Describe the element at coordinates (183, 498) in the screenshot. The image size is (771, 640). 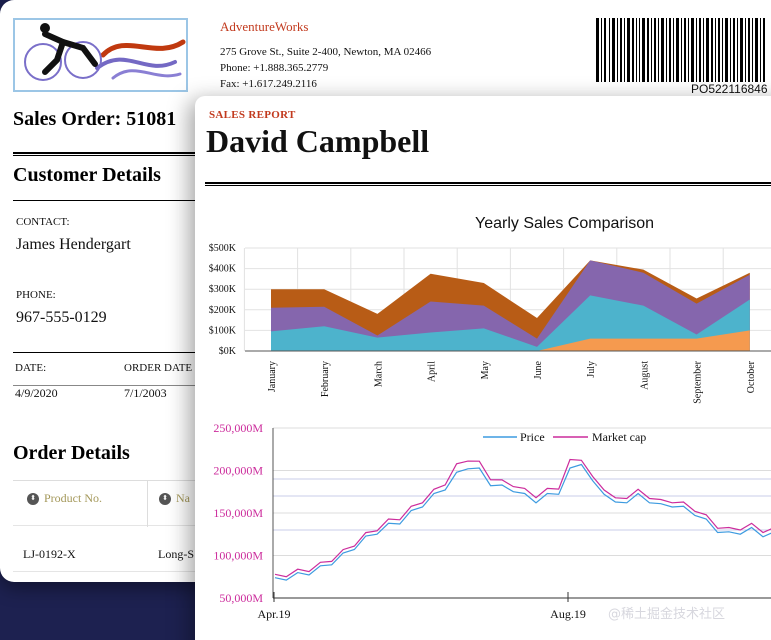
I see `column-label: Na` at that location.